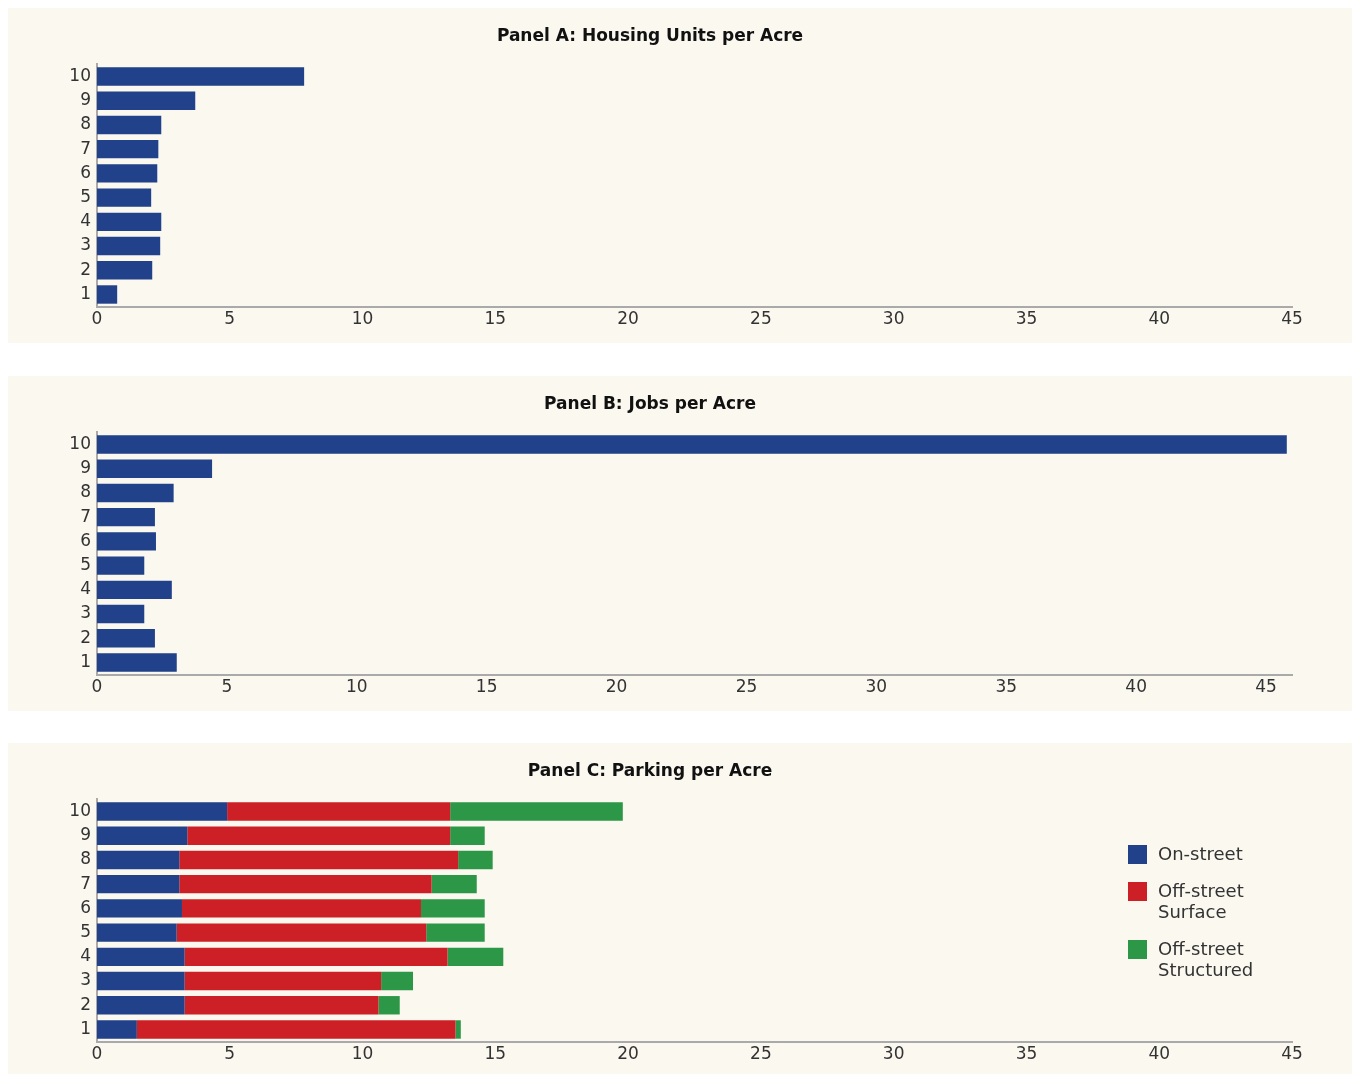  What do you see at coordinates (1200, 853) in the screenshot?
I see `legend-label: On-street` at bounding box center [1200, 853].